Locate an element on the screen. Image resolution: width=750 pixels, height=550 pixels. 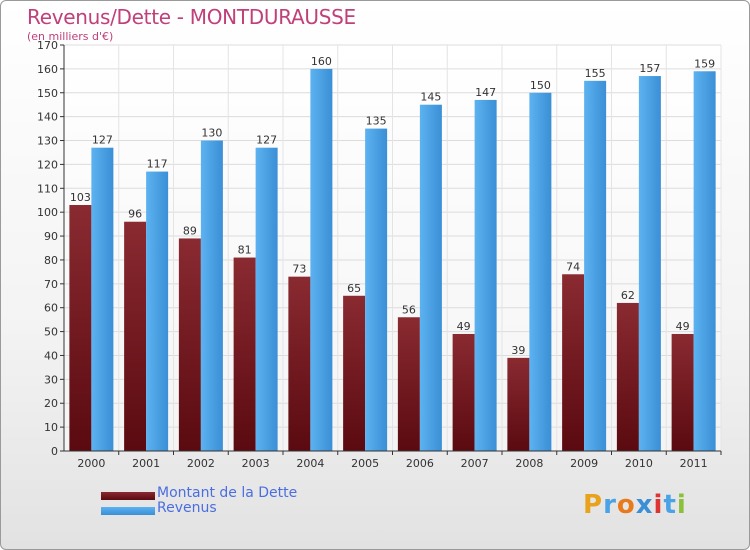
x-tick-label: 2011 is located at coordinates (694, 463).